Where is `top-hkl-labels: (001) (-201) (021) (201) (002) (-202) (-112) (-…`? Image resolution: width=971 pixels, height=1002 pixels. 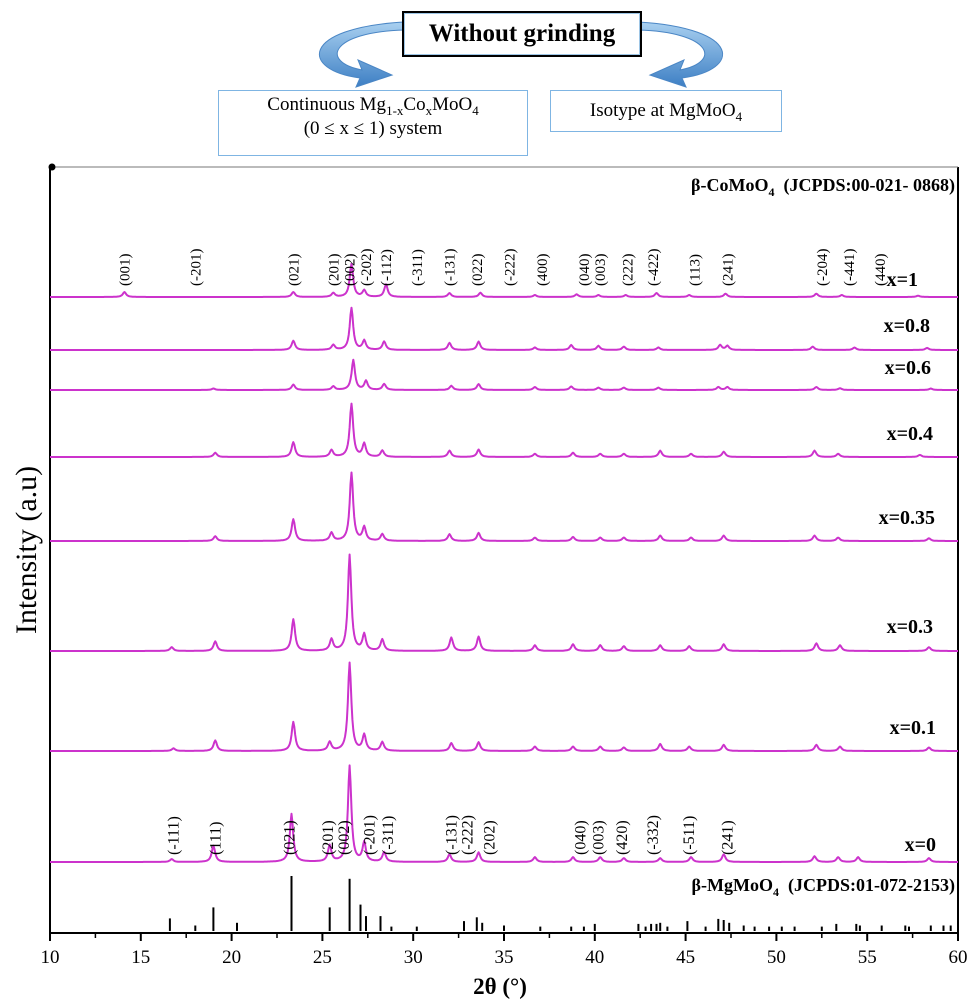
top-hkl-labels: (001) (-201) (021) (201) (002) (-202) (-112) (-… is located at coordinates (503, 268).